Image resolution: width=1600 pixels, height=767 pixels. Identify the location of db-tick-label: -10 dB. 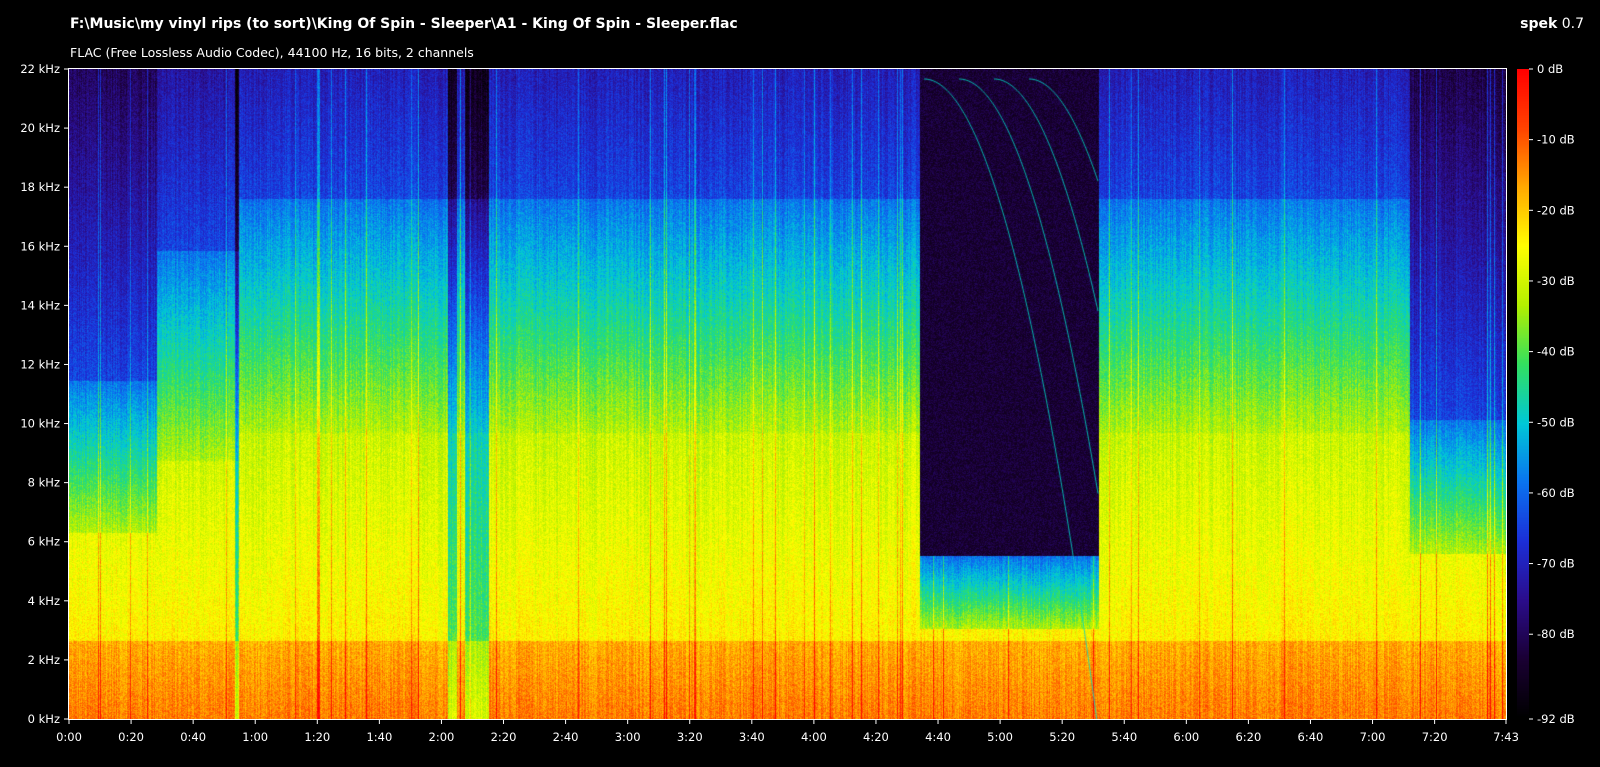
(1556, 140).